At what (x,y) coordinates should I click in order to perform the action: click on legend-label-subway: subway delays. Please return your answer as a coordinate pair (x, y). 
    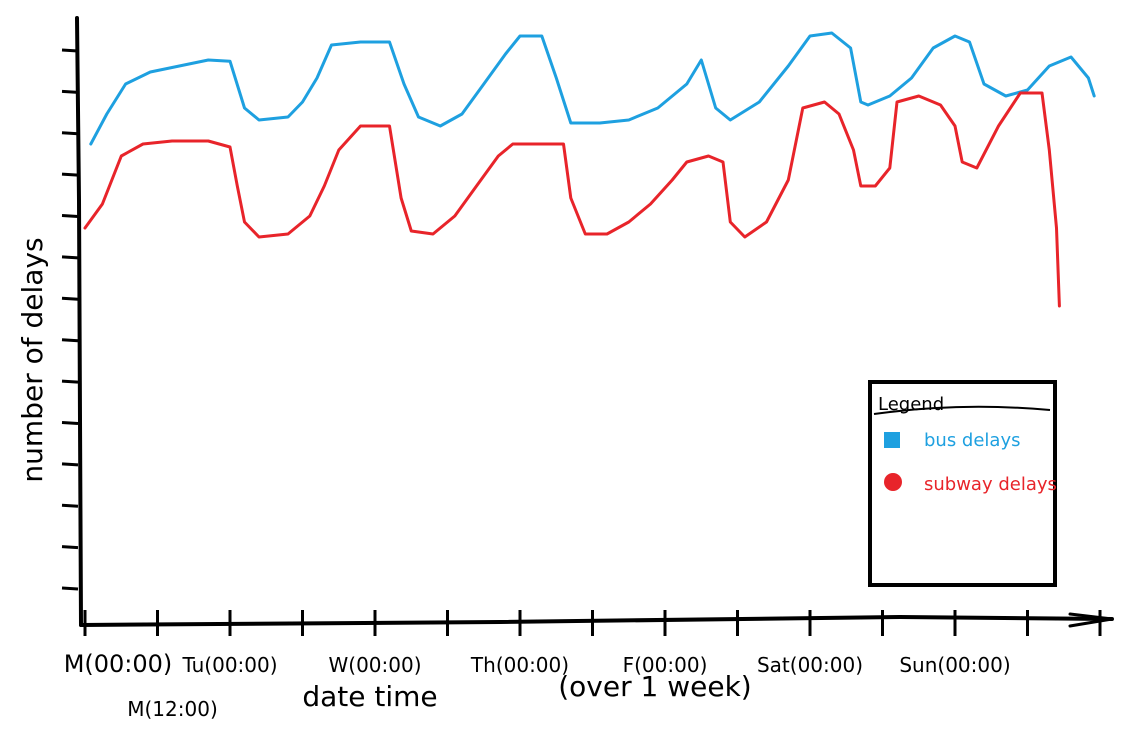
    Looking at the image, I should click on (990, 484).